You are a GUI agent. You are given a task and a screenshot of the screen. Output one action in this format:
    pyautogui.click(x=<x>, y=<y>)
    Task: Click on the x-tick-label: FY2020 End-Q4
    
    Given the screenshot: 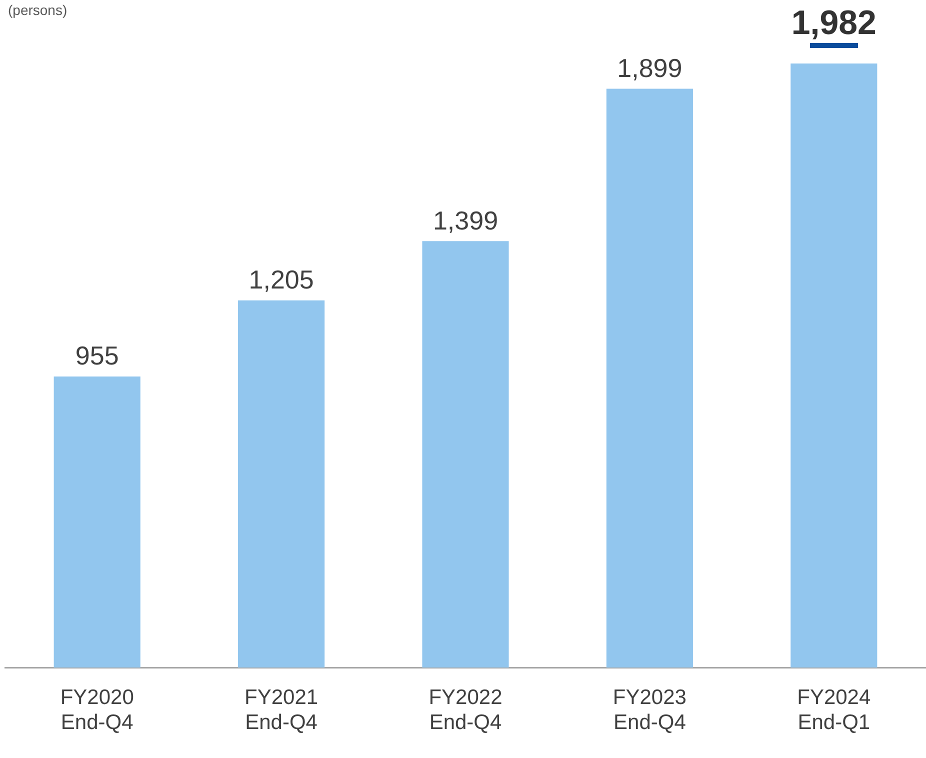 What is the action you would take?
    pyautogui.click(x=97, y=710)
    